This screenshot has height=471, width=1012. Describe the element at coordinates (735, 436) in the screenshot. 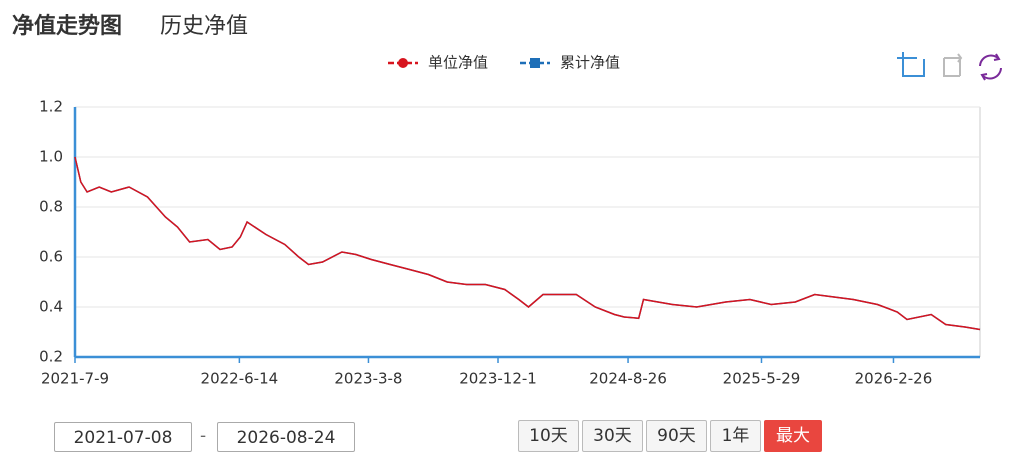

I see `range-button: 1年` at that location.